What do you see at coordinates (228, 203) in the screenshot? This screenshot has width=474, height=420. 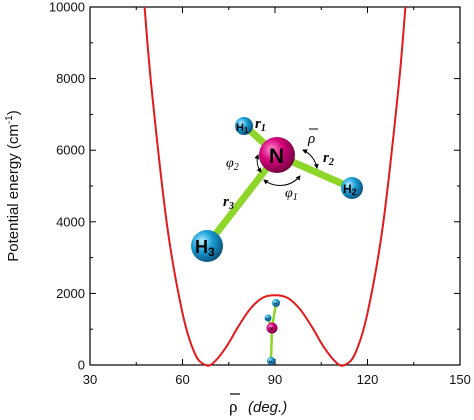 I see `param-r3: r3` at bounding box center [228, 203].